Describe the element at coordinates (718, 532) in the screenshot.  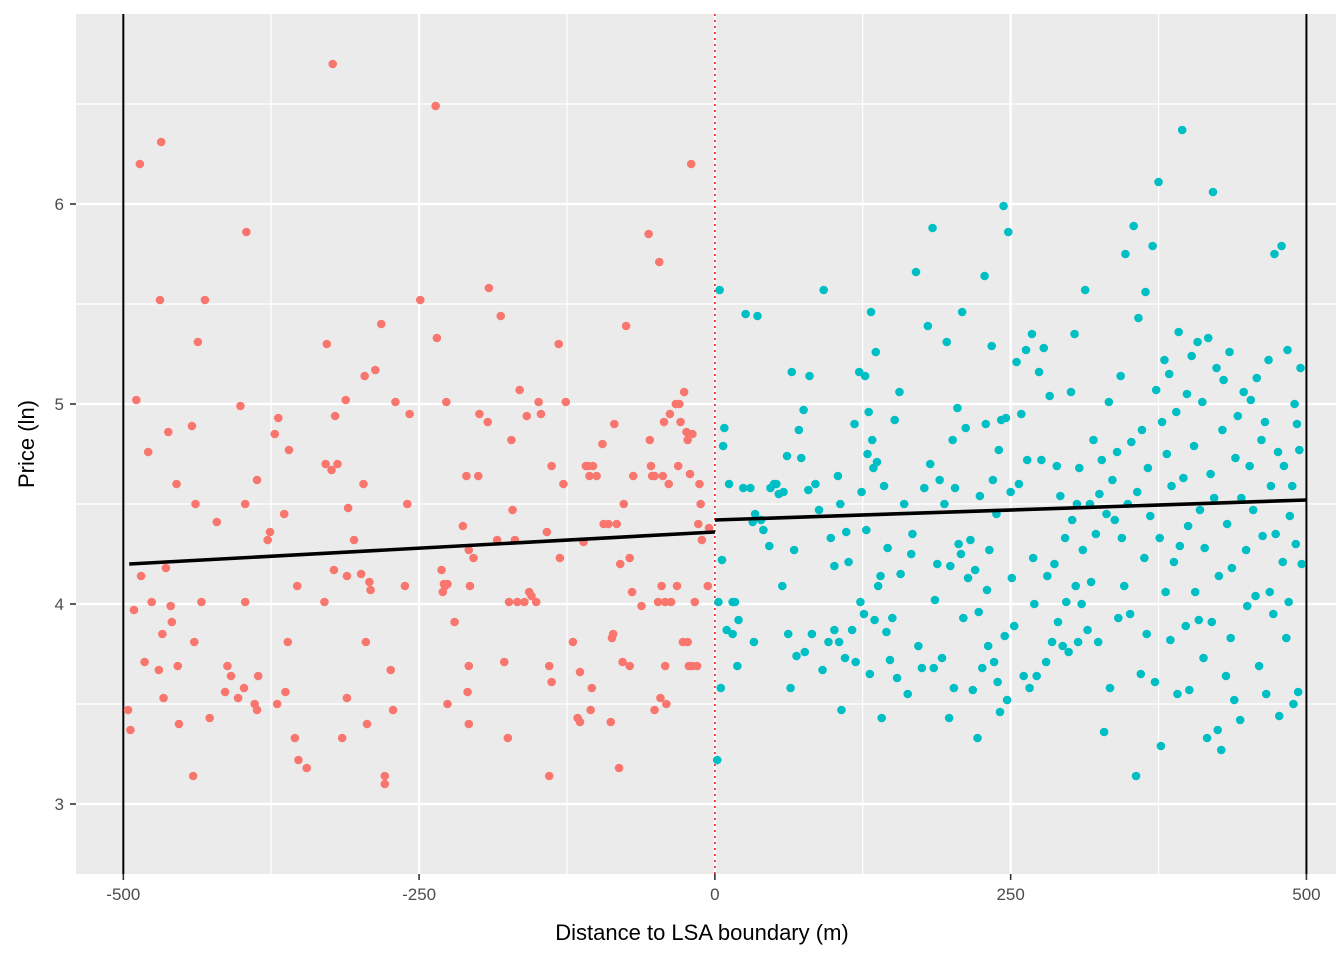
I see `fit-lines` at that location.